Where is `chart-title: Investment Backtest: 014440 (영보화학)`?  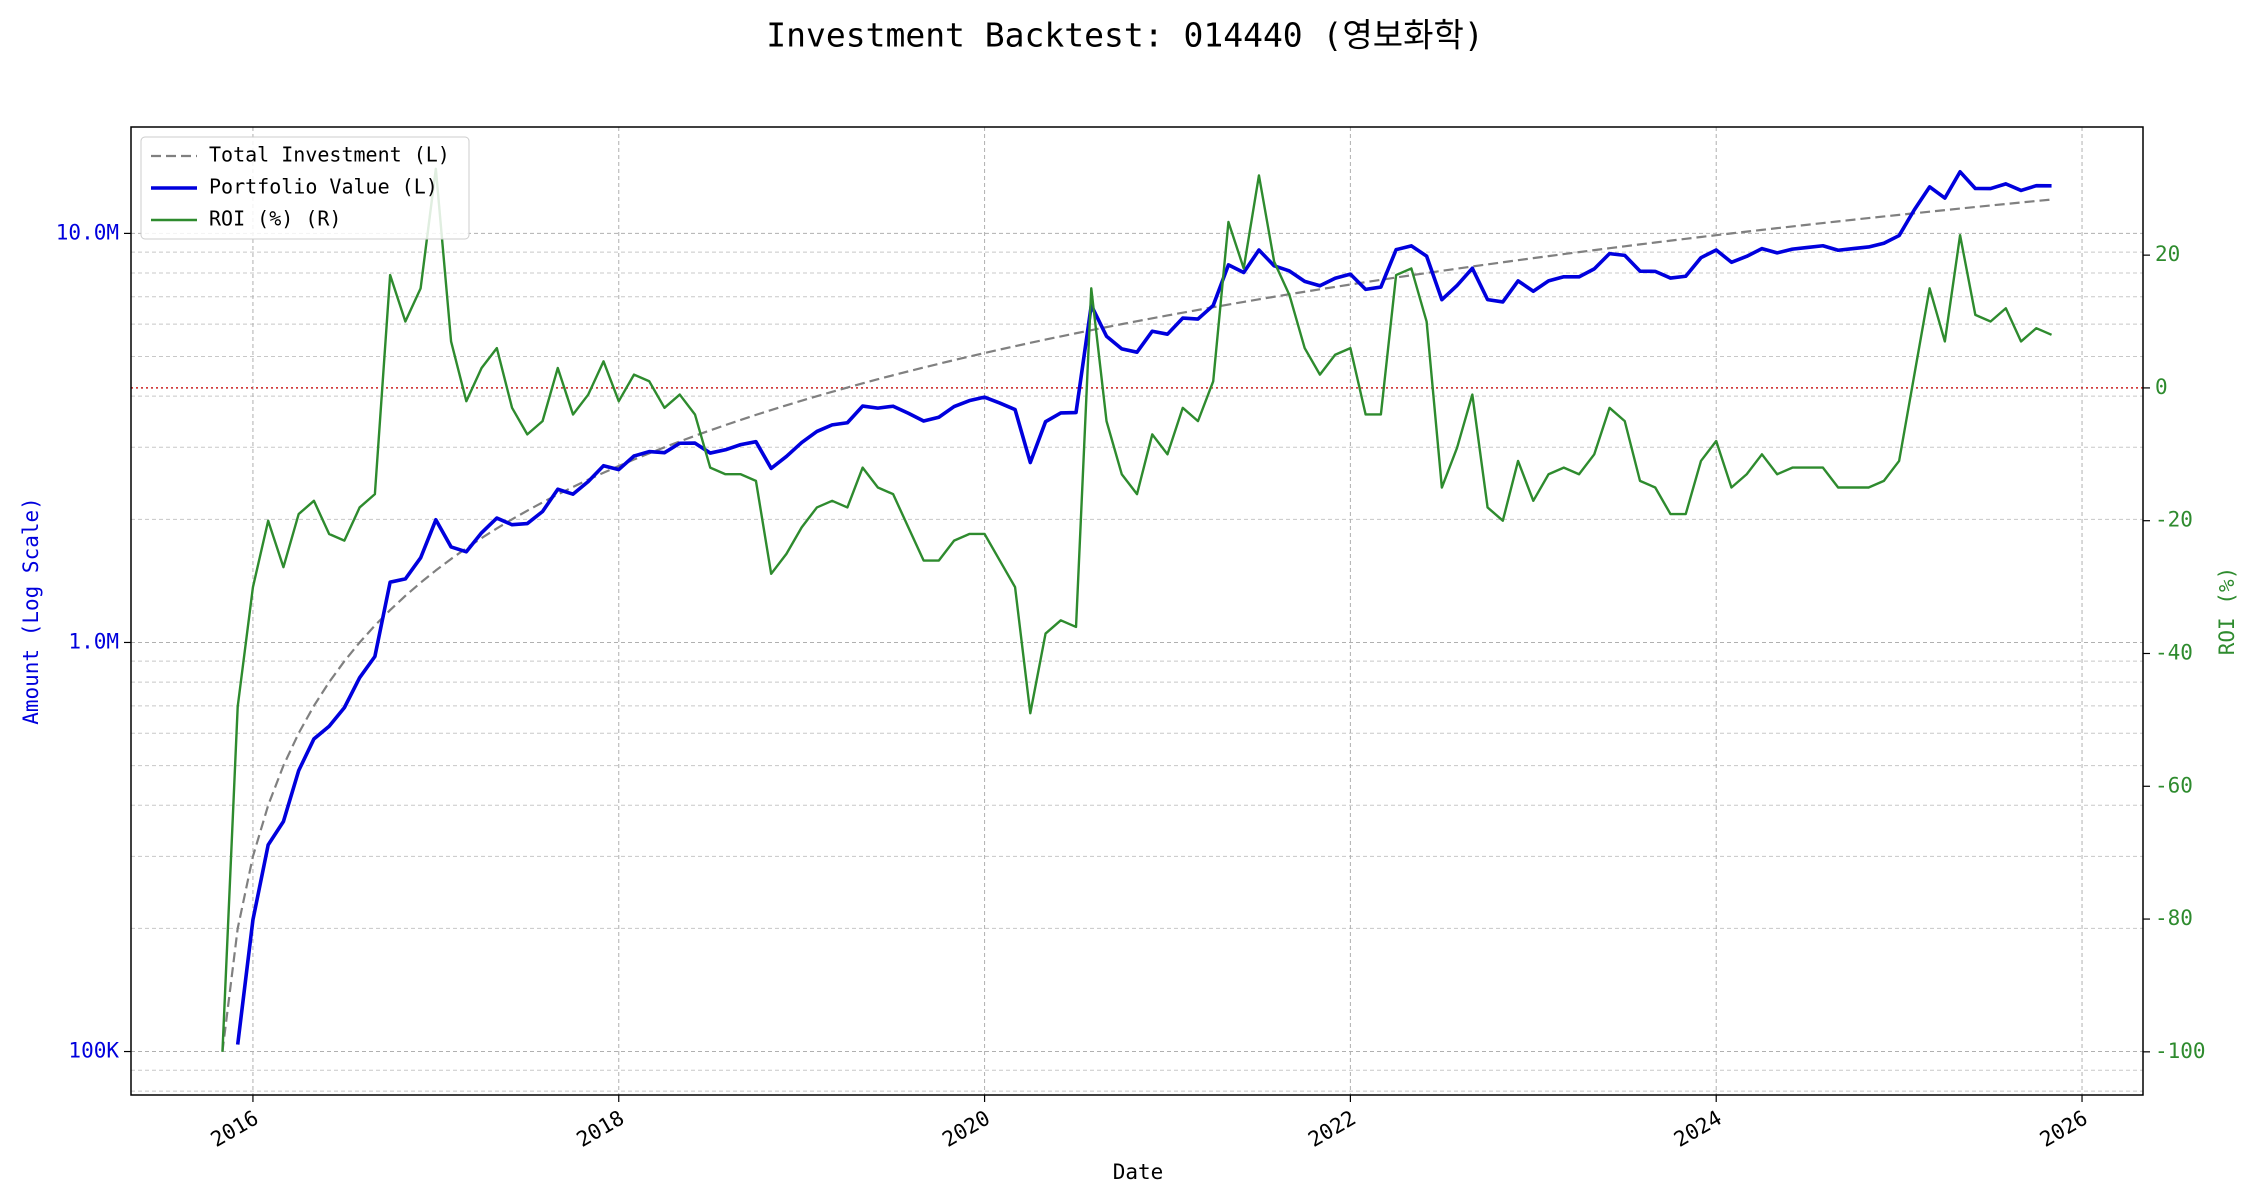
chart-title: Investment Backtest: 014440 (영보화학) is located at coordinates (1124, 35).